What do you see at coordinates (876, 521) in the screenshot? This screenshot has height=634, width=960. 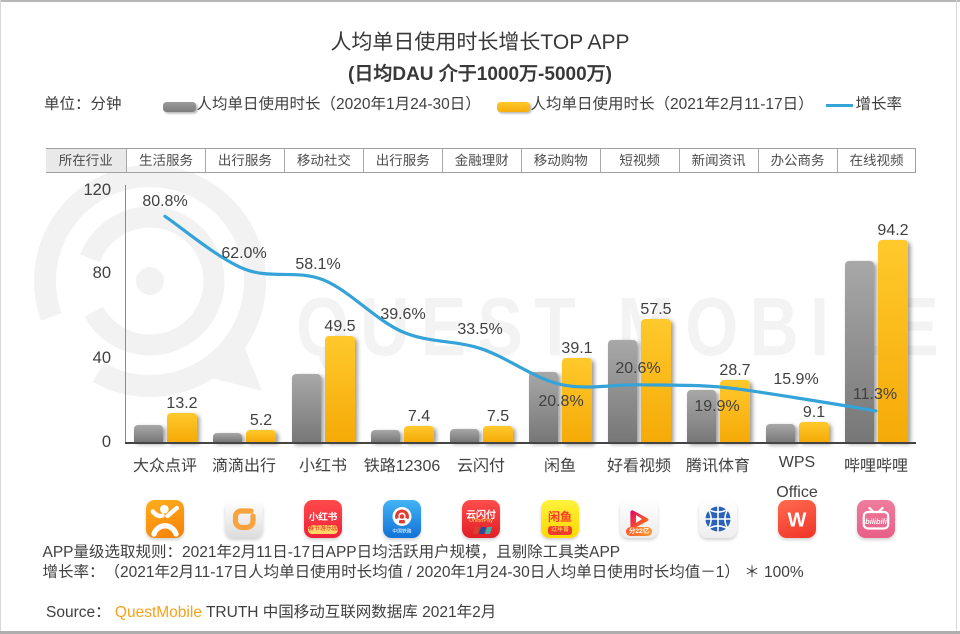 I see `svg-text: bilibili` at bounding box center [876, 521].